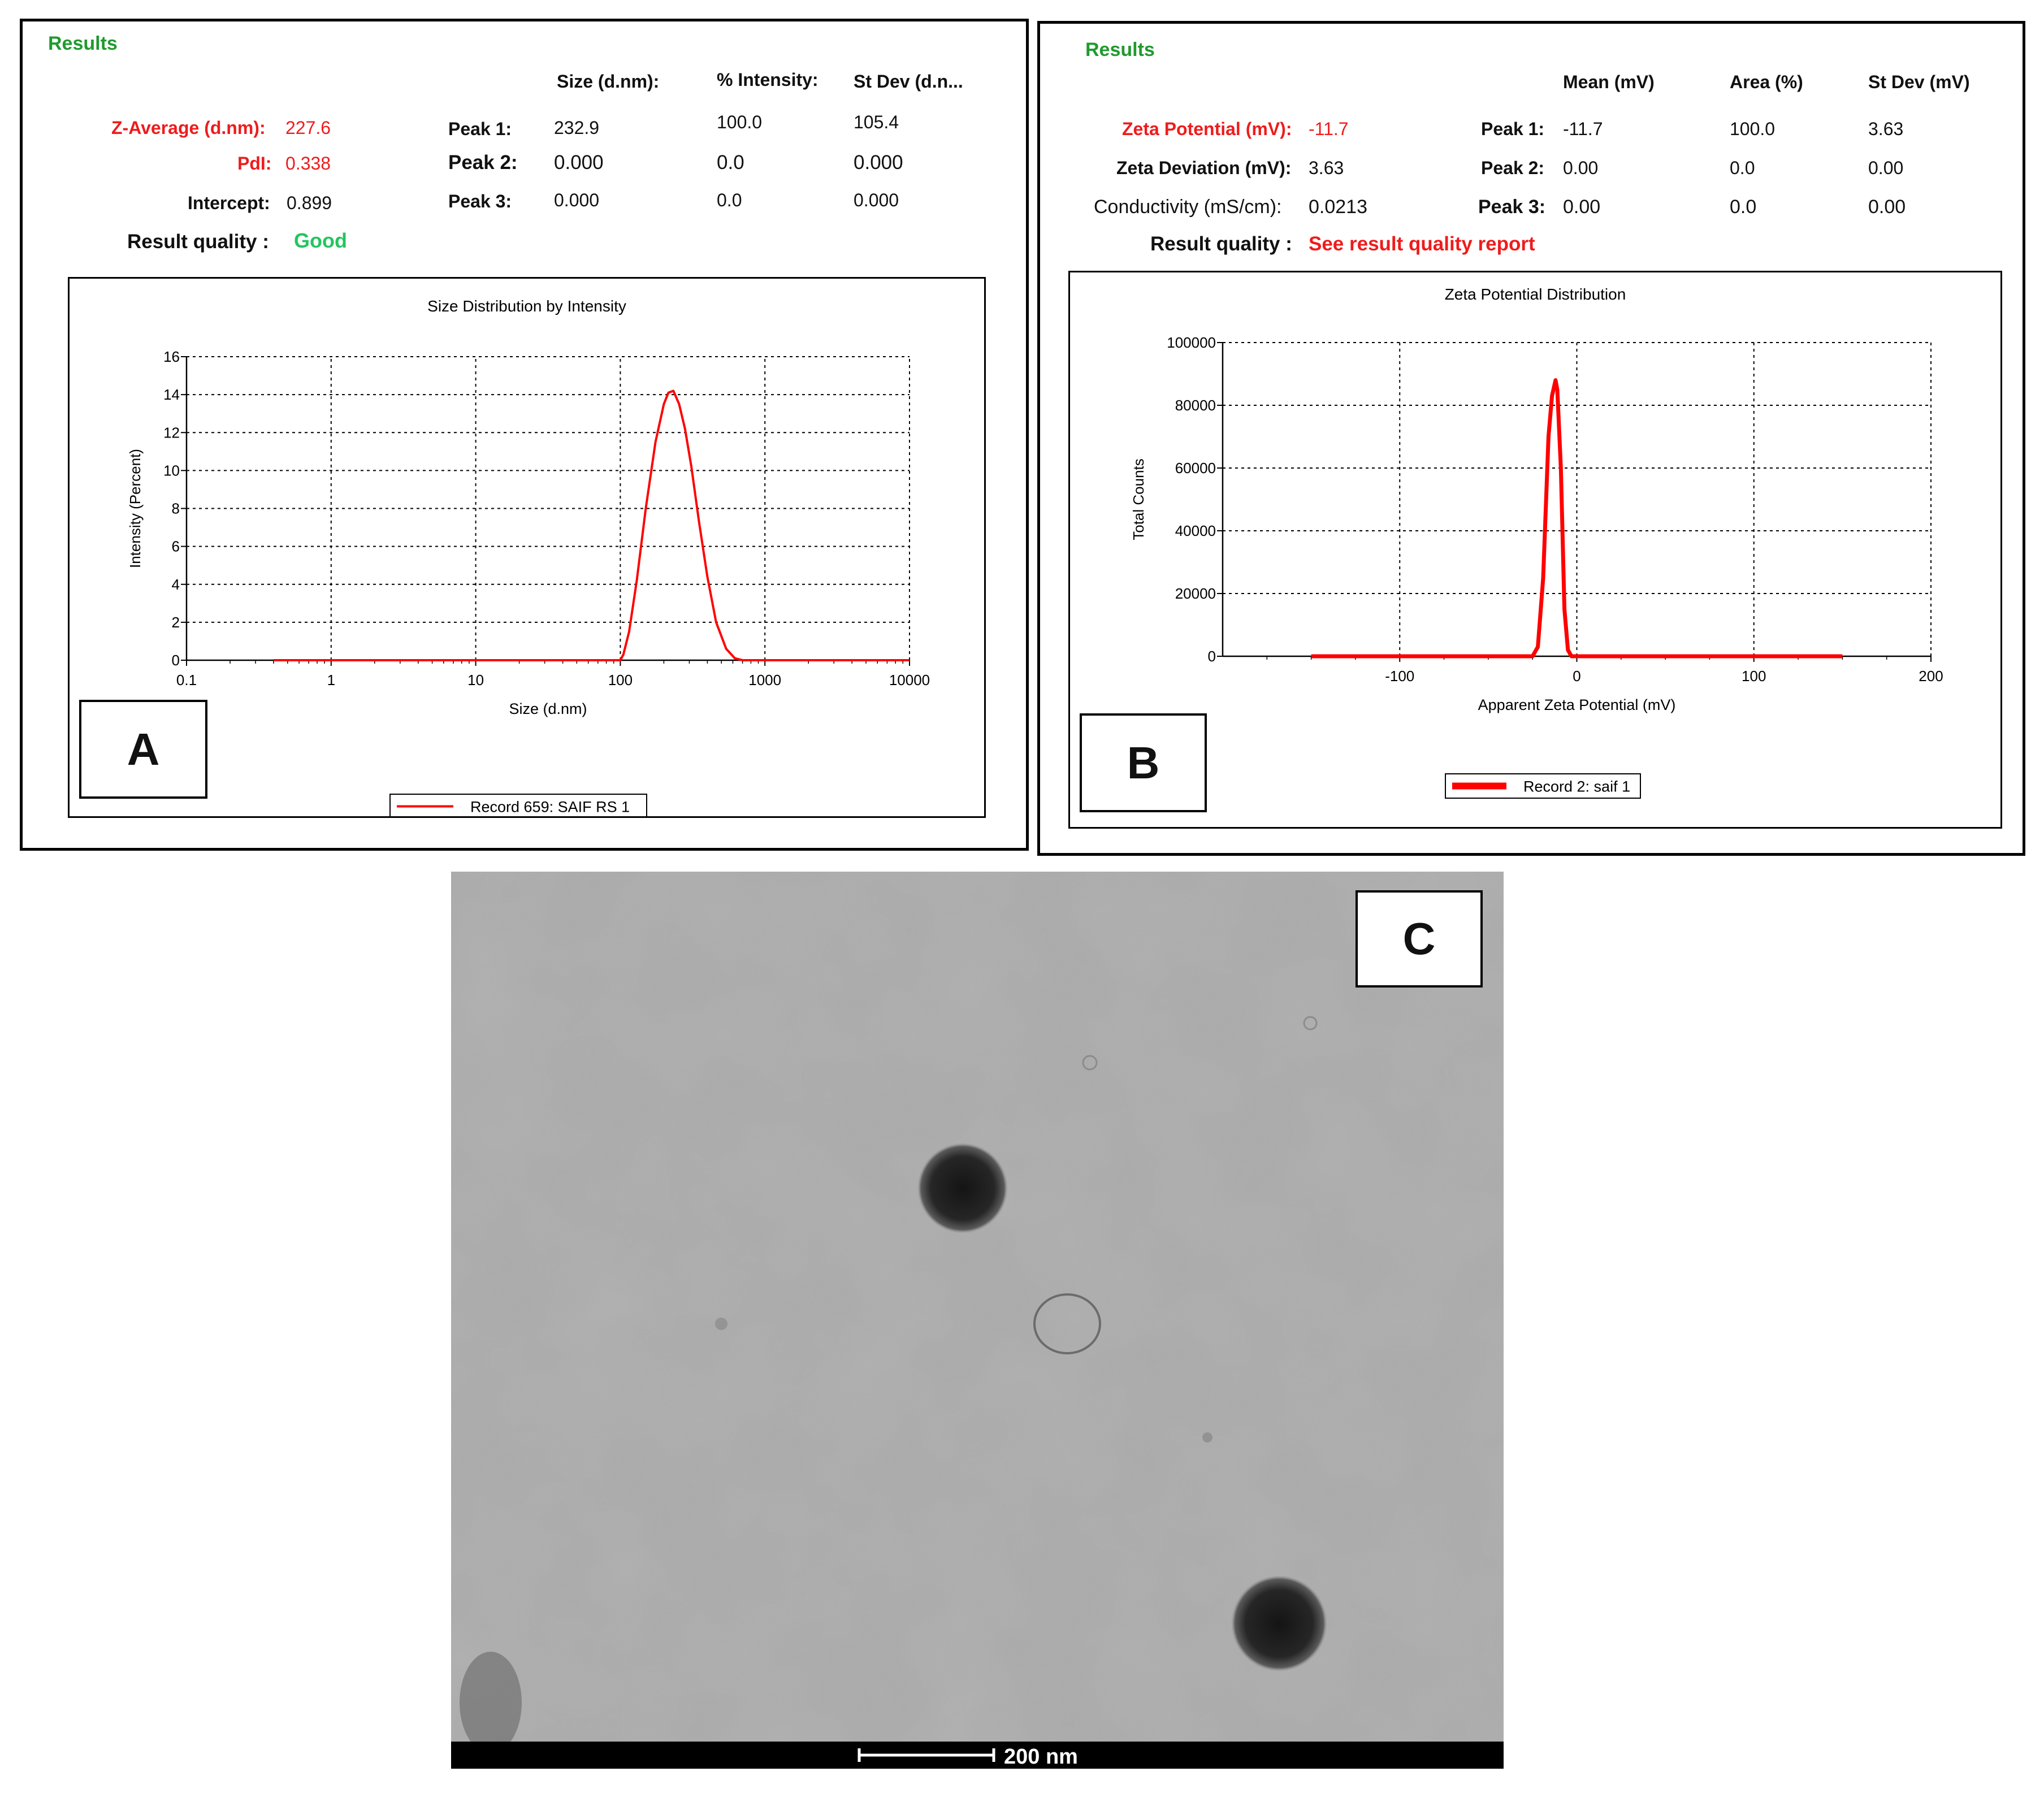 Image resolution: width=2044 pixels, height=1793 pixels. I want to click on y-tick-label: 16, so click(171, 356).